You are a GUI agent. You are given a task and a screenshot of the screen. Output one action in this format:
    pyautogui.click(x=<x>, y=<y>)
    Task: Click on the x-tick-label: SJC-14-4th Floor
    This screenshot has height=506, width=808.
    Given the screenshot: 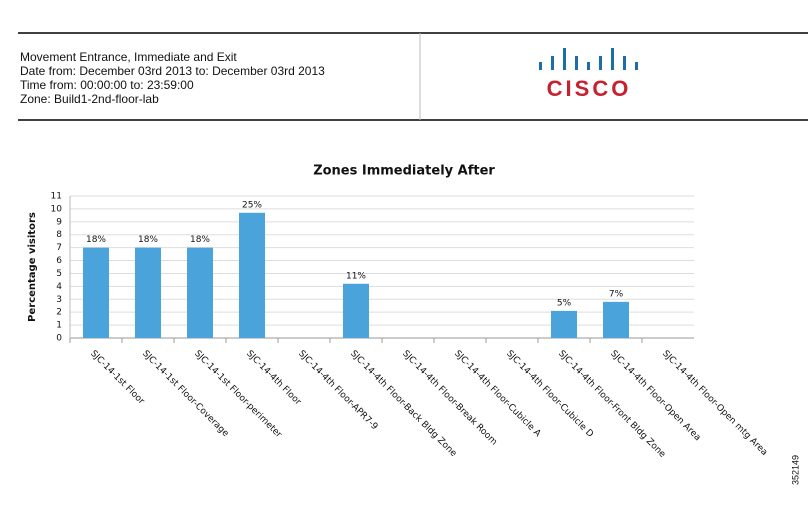 What is the action you would take?
    pyautogui.click(x=273, y=378)
    